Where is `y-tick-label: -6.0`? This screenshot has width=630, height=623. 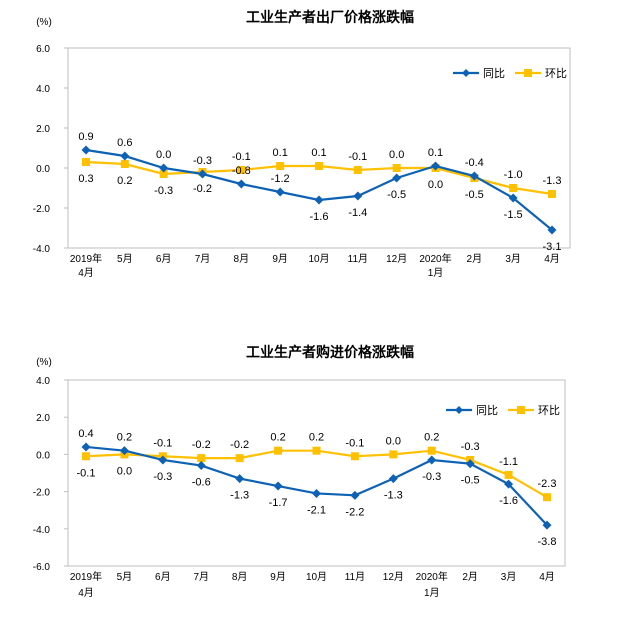
y-tick-label: -6.0 is located at coordinates (42, 567).